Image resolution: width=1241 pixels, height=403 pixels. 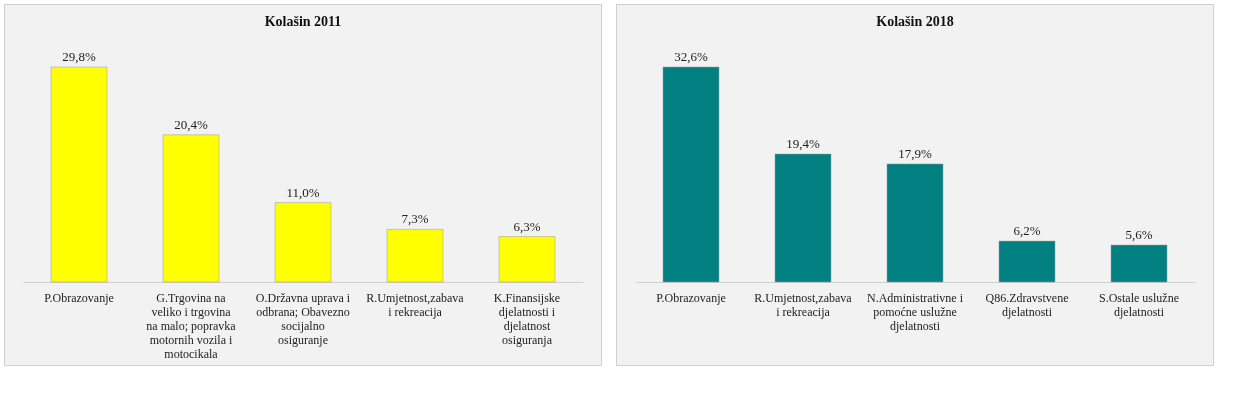 What do you see at coordinates (1139, 235) in the screenshot?
I see `data-label: 5,6%` at bounding box center [1139, 235].